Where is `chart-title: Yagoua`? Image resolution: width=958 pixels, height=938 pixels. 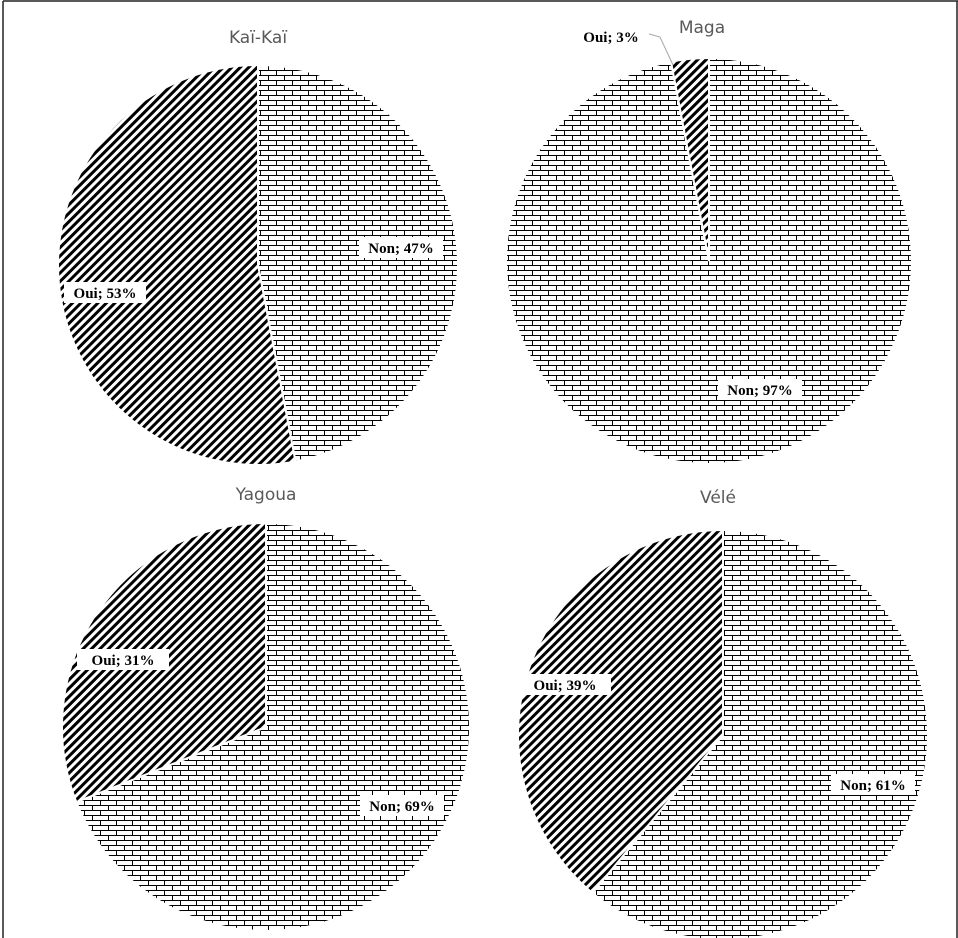
chart-title: Yagoua is located at coordinates (266, 495).